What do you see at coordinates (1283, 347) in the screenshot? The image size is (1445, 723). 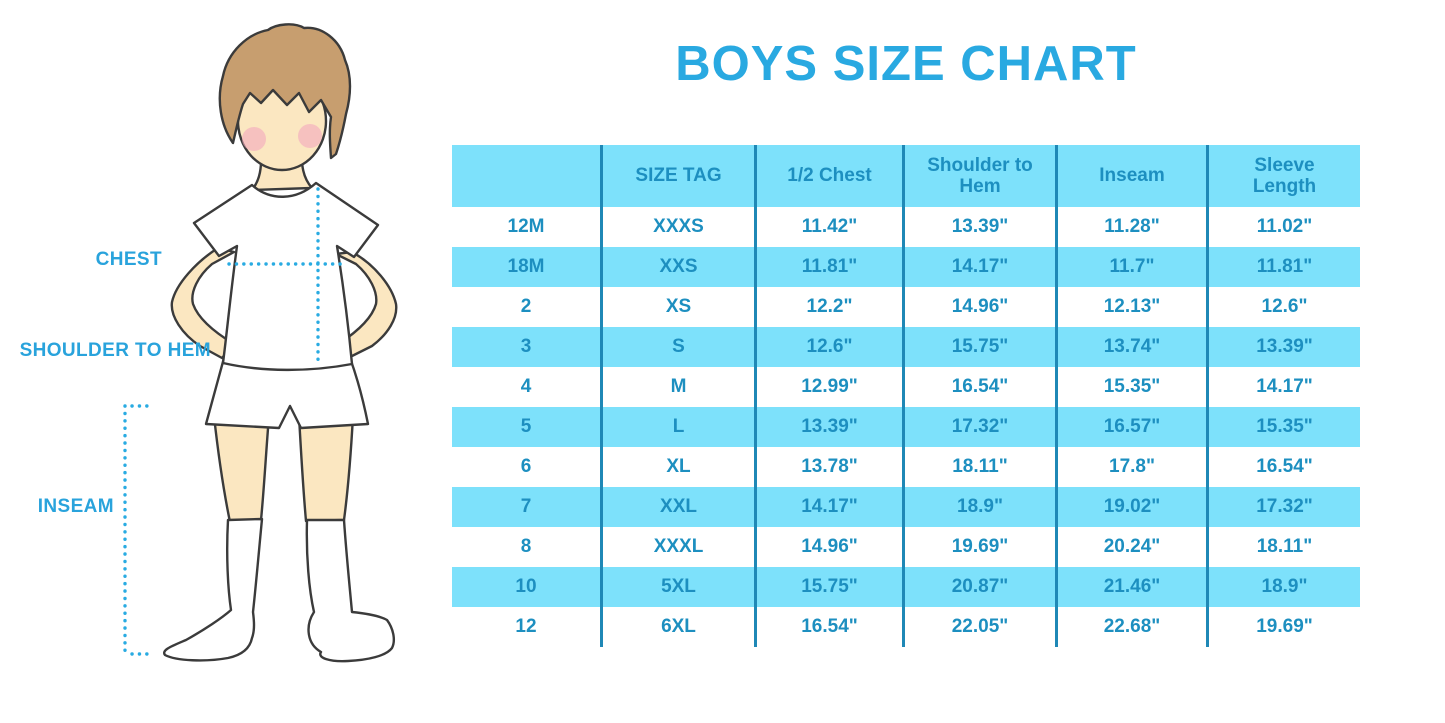 I see `table-cell-sleeve-length: 13.39"` at bounding box center [1283, 347].